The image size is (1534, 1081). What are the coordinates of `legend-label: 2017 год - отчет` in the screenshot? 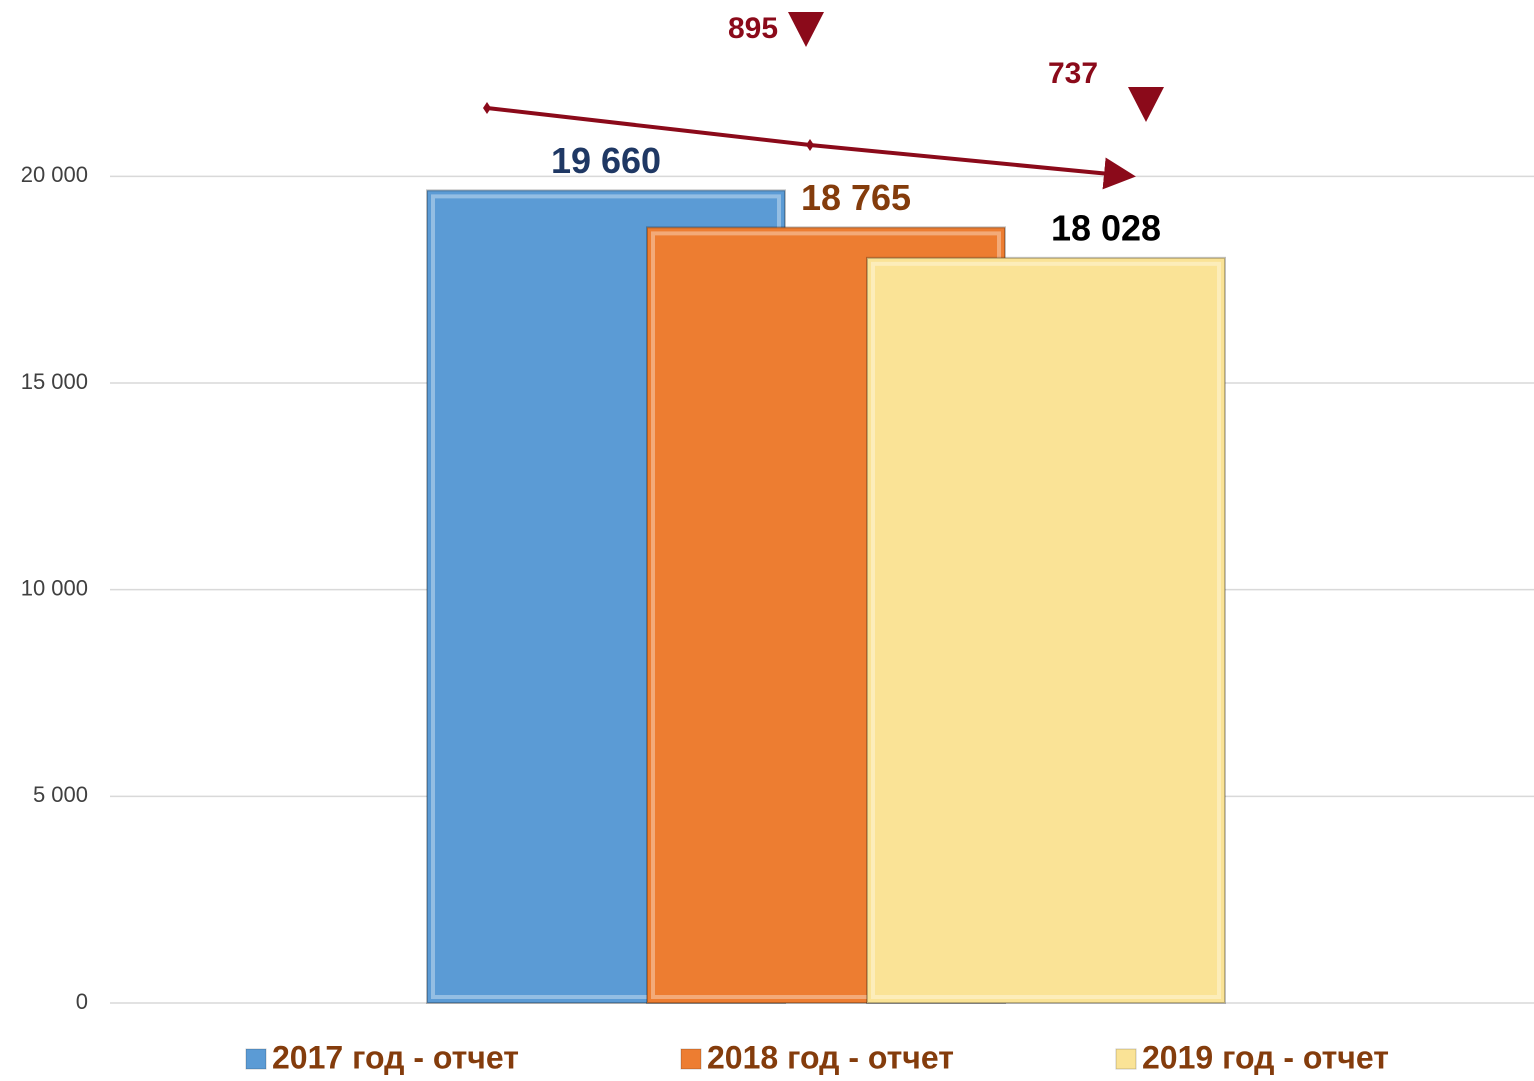 It's located at (395, 1057).